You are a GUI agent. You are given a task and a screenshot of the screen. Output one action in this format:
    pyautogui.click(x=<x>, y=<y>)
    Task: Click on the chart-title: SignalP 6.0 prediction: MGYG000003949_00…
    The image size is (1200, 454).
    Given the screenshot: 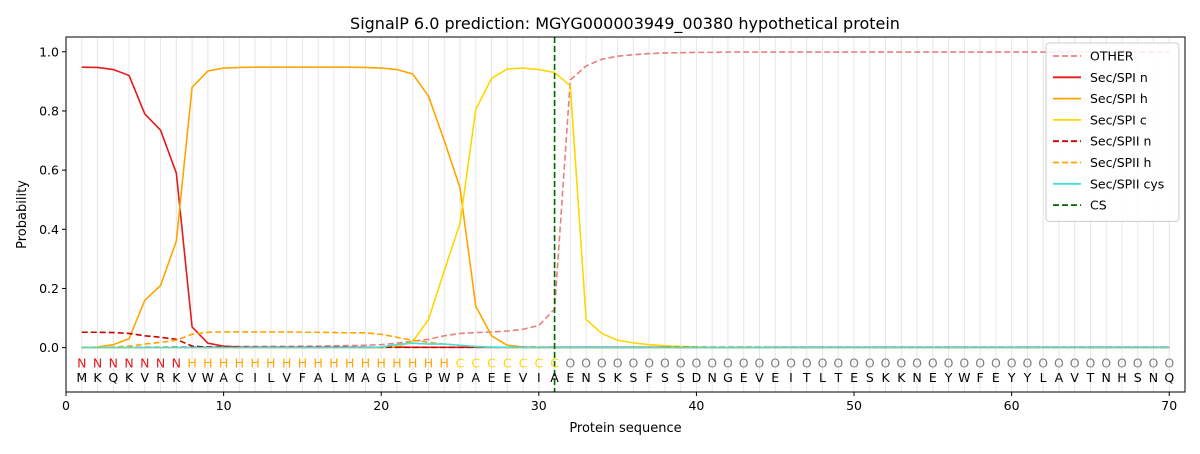 What is the action you would take?
    pyautogui.click(x=625, y=24)
    